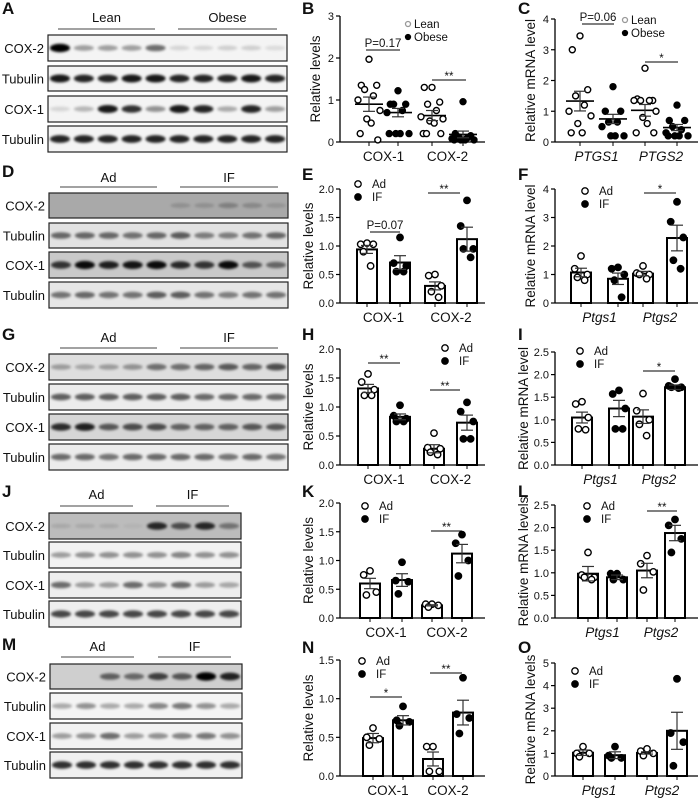 Image resolution: width=700 pixels, height=798 pixels. What do you see at coordinates (24, 48) in the screenshot?
I see `blot-row-label: COX-2` at bounding box center [24, 48].